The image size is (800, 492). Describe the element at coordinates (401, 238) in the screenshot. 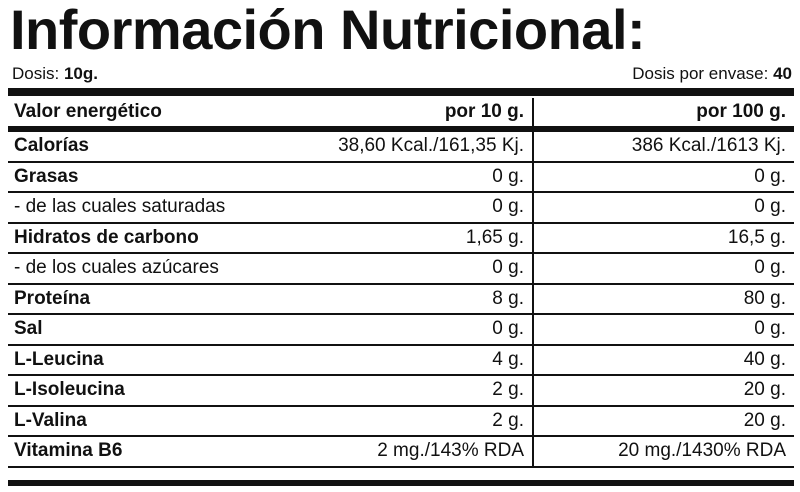

I see `table-row: Hidratos de carbono 1,65 g. 16,5 g.` at that location.